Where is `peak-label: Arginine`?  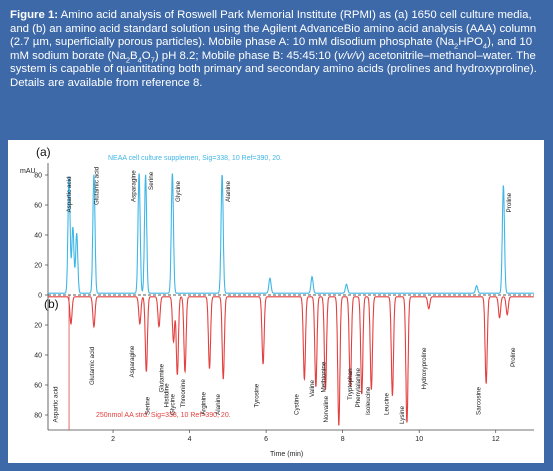
peak-label: Arginine is located at coordinates (204, 403).